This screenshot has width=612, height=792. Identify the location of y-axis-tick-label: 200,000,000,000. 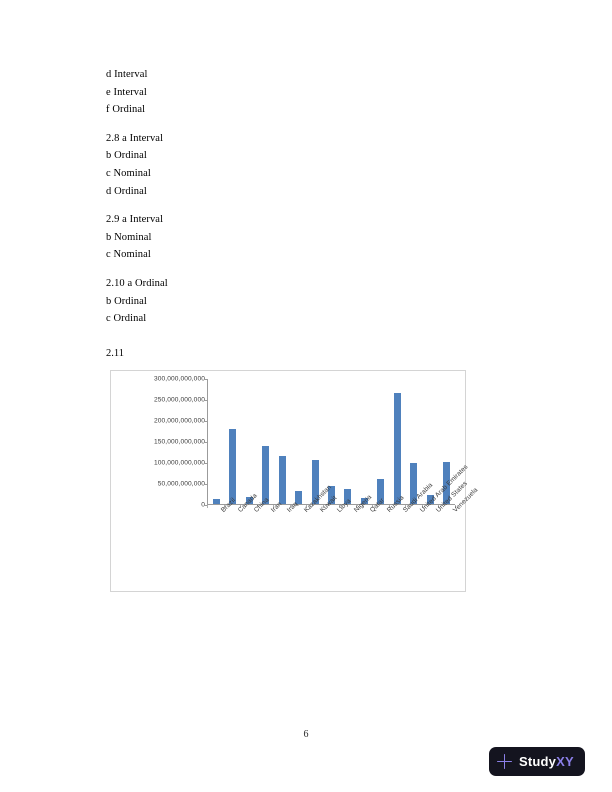
(179, 421).